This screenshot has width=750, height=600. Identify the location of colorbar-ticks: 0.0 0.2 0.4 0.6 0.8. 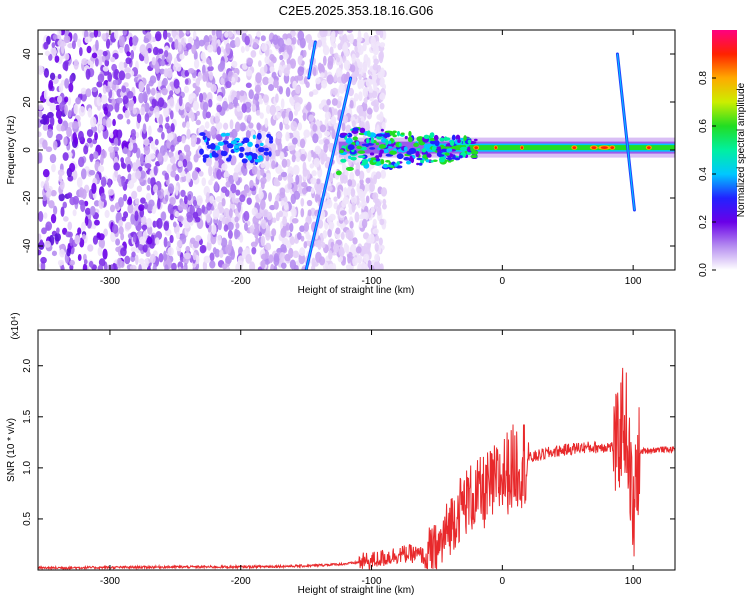
(707, 174).